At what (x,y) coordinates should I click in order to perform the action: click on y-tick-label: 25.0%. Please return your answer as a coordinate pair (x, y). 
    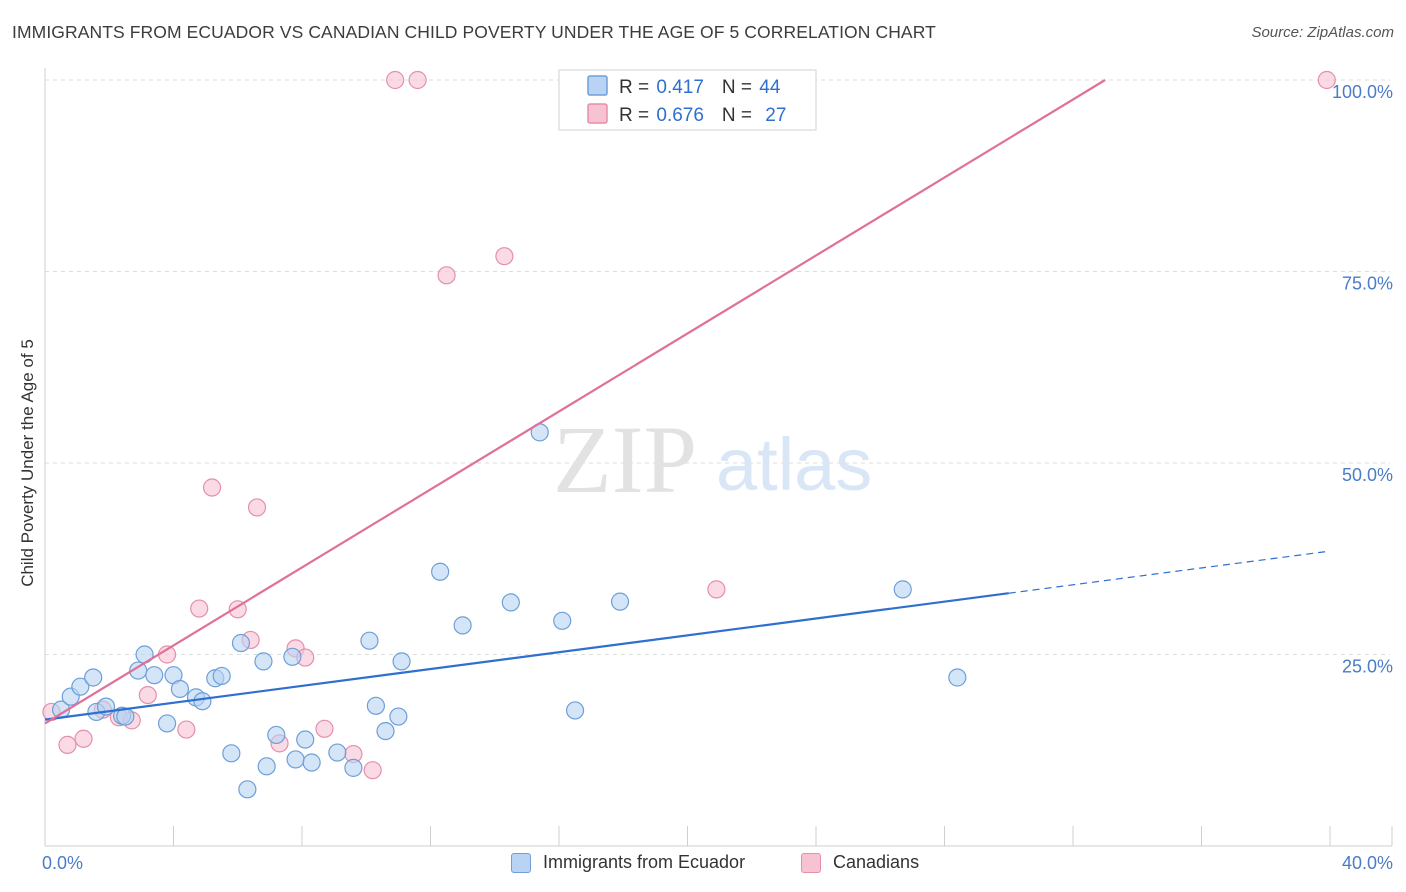
    Looking at the image, I should click on (1367, 667).